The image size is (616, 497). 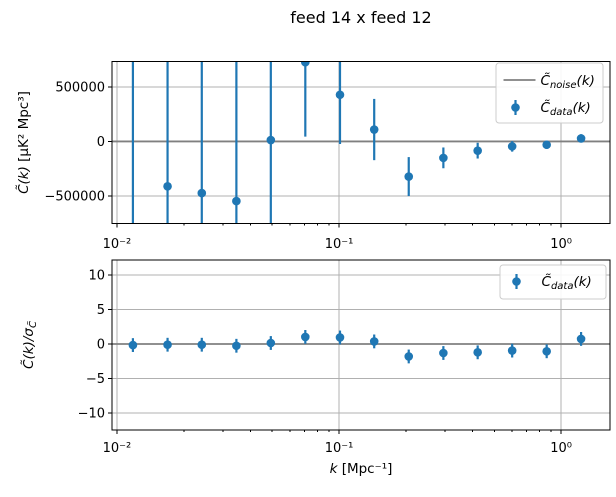 I want to click on bottom-legend: C̃data(k), so click(x=553, y=282).